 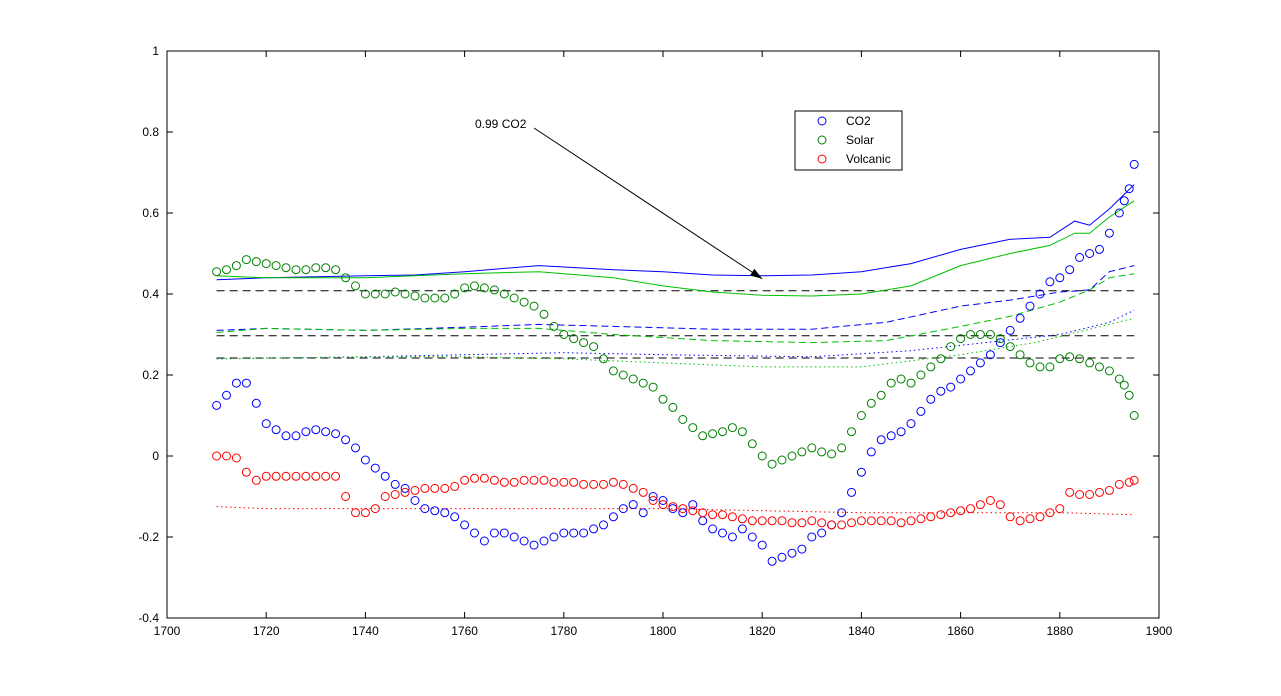 I want to click on x-tick-label: 1780, so click(x=563, y=631).